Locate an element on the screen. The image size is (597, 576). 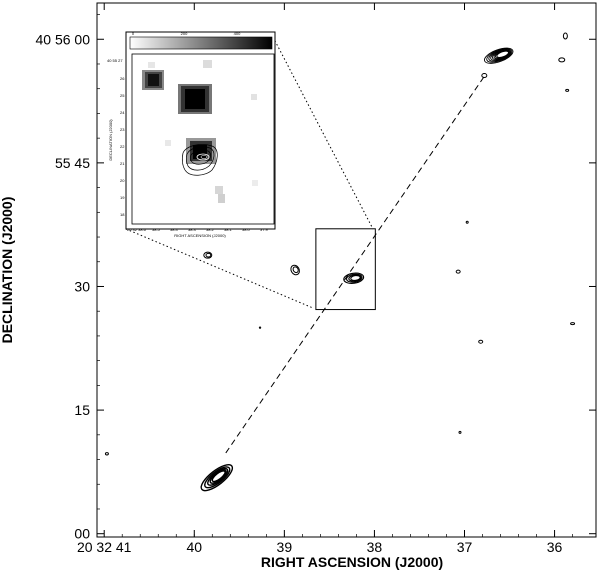
inset-y-tick-5: 22 is located at coordinates (122, 146).